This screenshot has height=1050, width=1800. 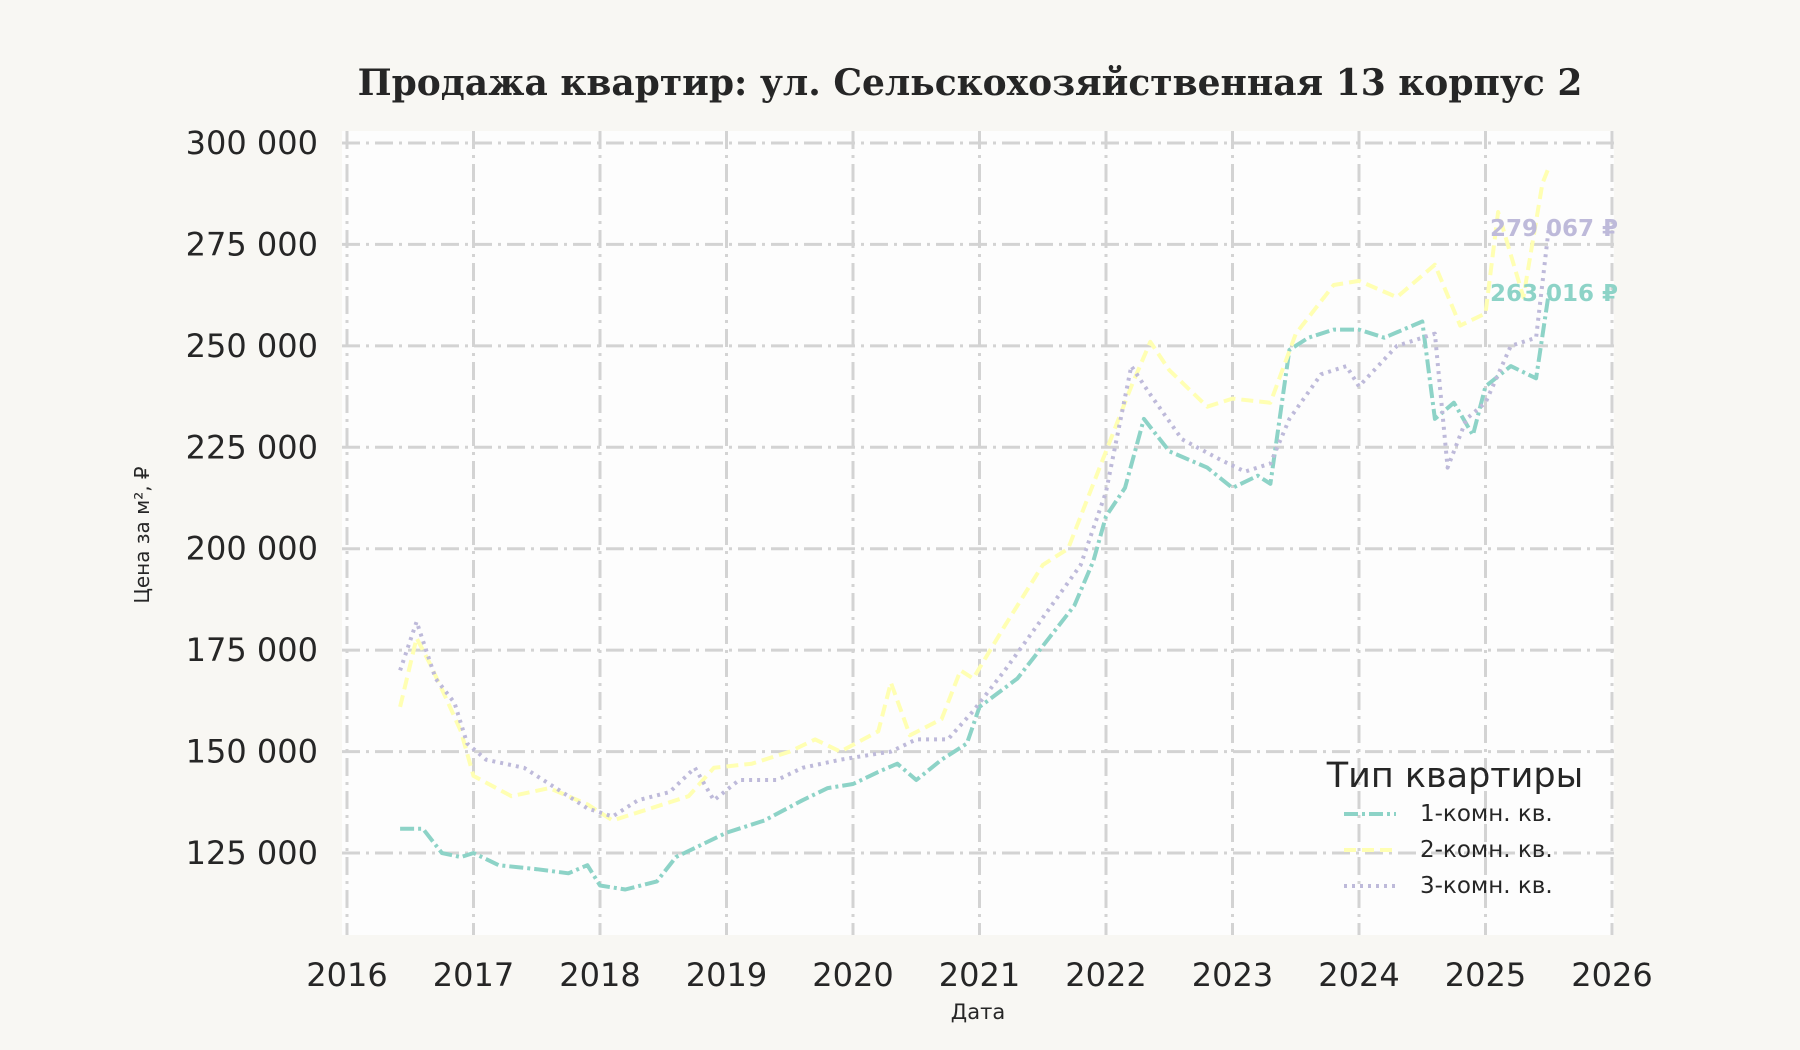 I want to click on x-tick-label: 2026, so click(x=1611, y=975).